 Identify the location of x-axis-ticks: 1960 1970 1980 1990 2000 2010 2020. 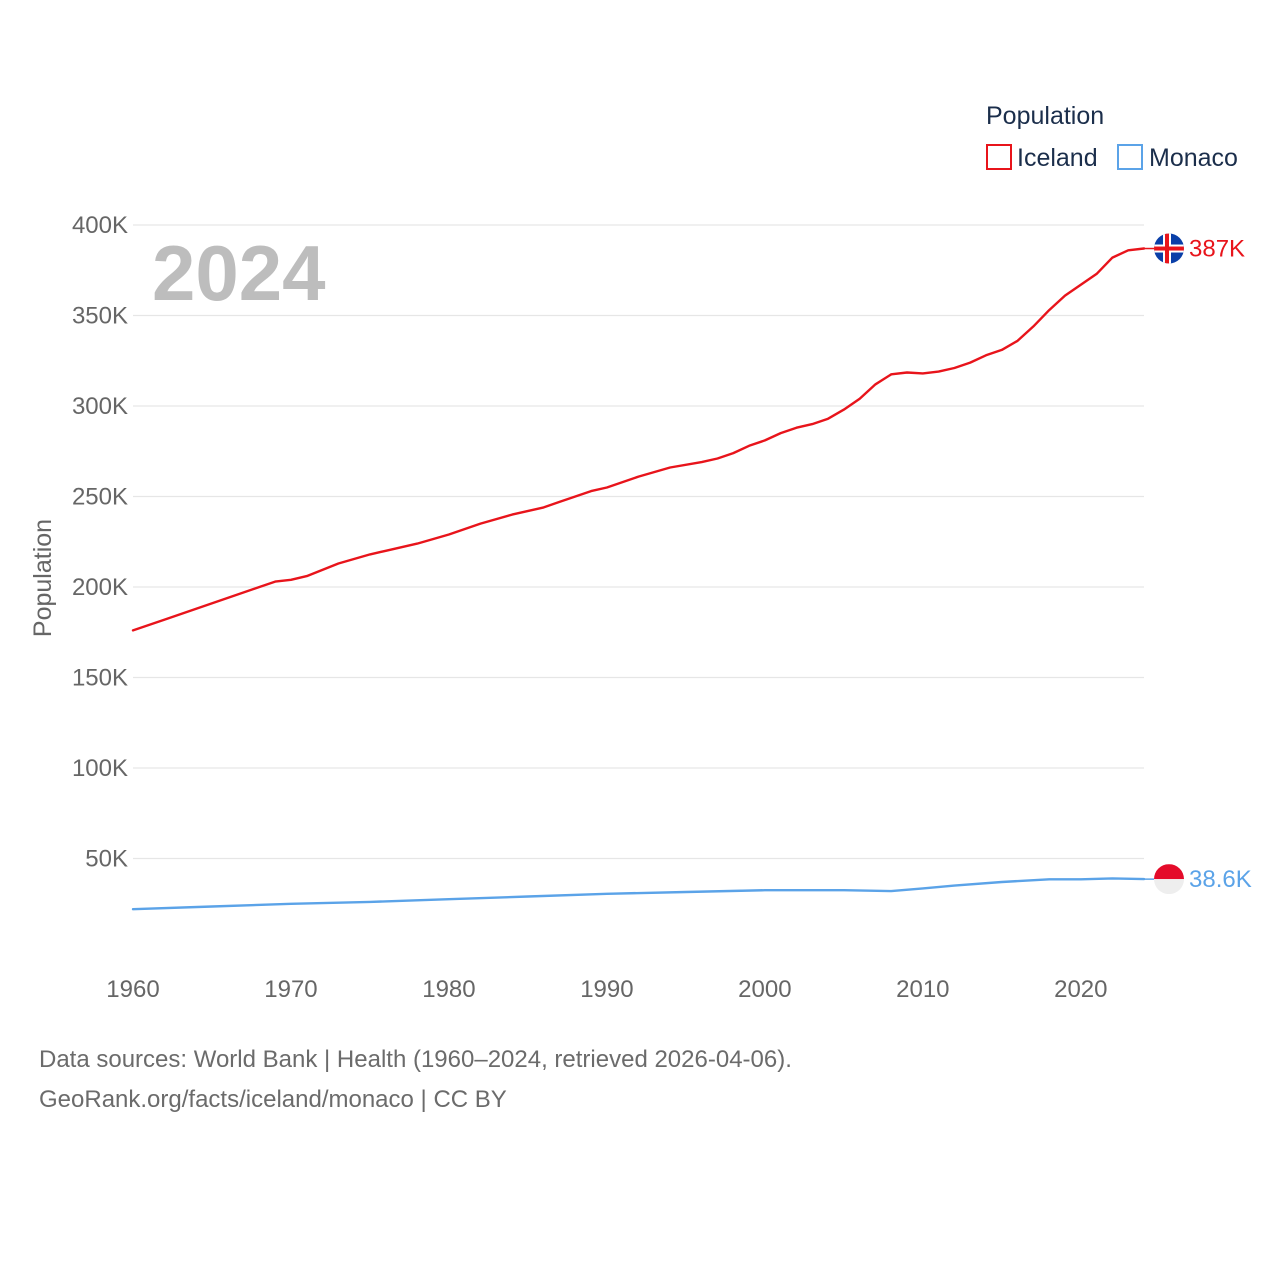
(606, 989).